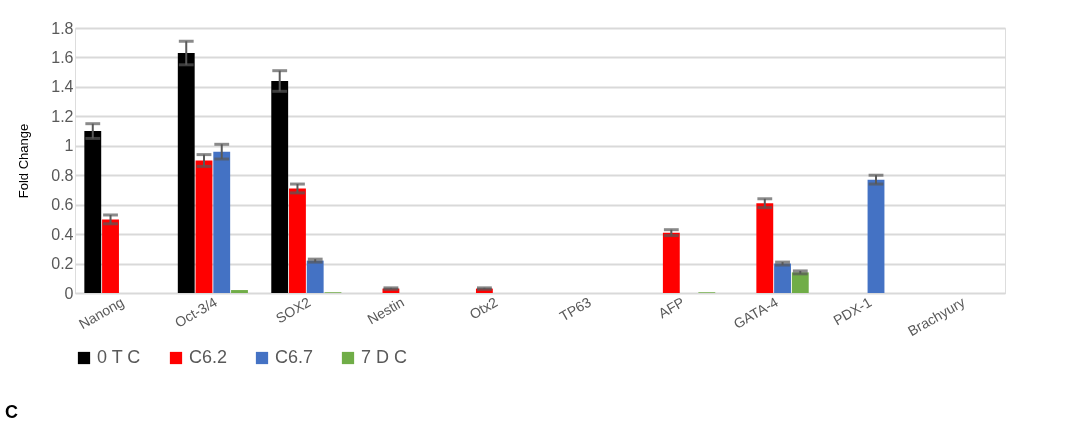 This screenshot has height=444, width=1069. Describe the element at coordinates (62, 28) in the screenshot. I see `y-tick-label: 1.8` at that location.